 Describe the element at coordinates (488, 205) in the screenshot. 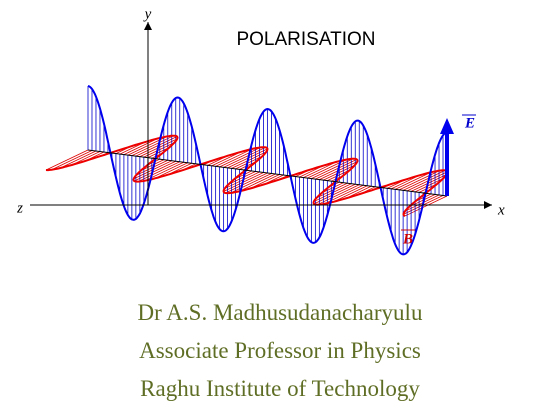

I see `x-arrow` at that location.